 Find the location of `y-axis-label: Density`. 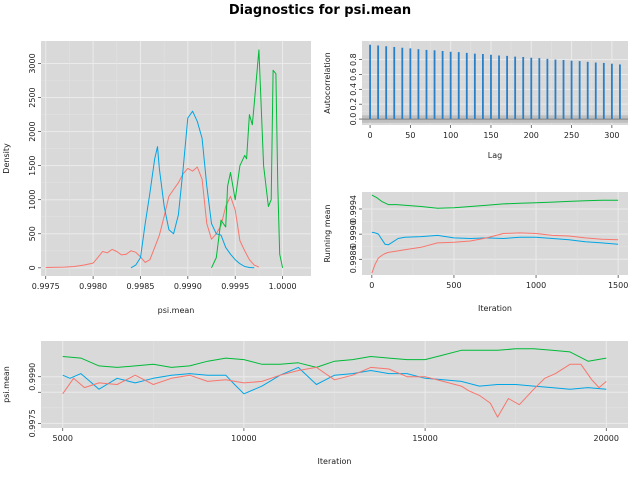

y-axis-label: Density is located at coordinates (6, 158).